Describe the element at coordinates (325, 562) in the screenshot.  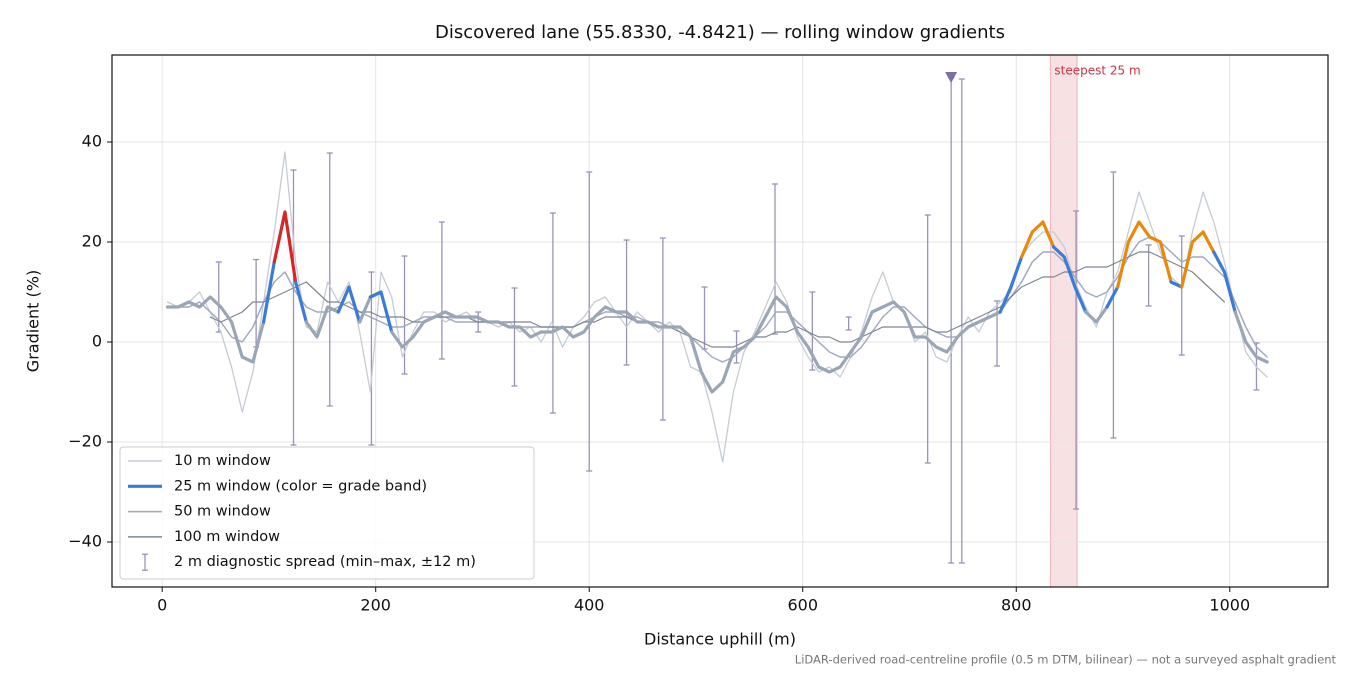
I see `legend-label: 2 m diagnostic spread (min–max, ±12 m)` at that location.